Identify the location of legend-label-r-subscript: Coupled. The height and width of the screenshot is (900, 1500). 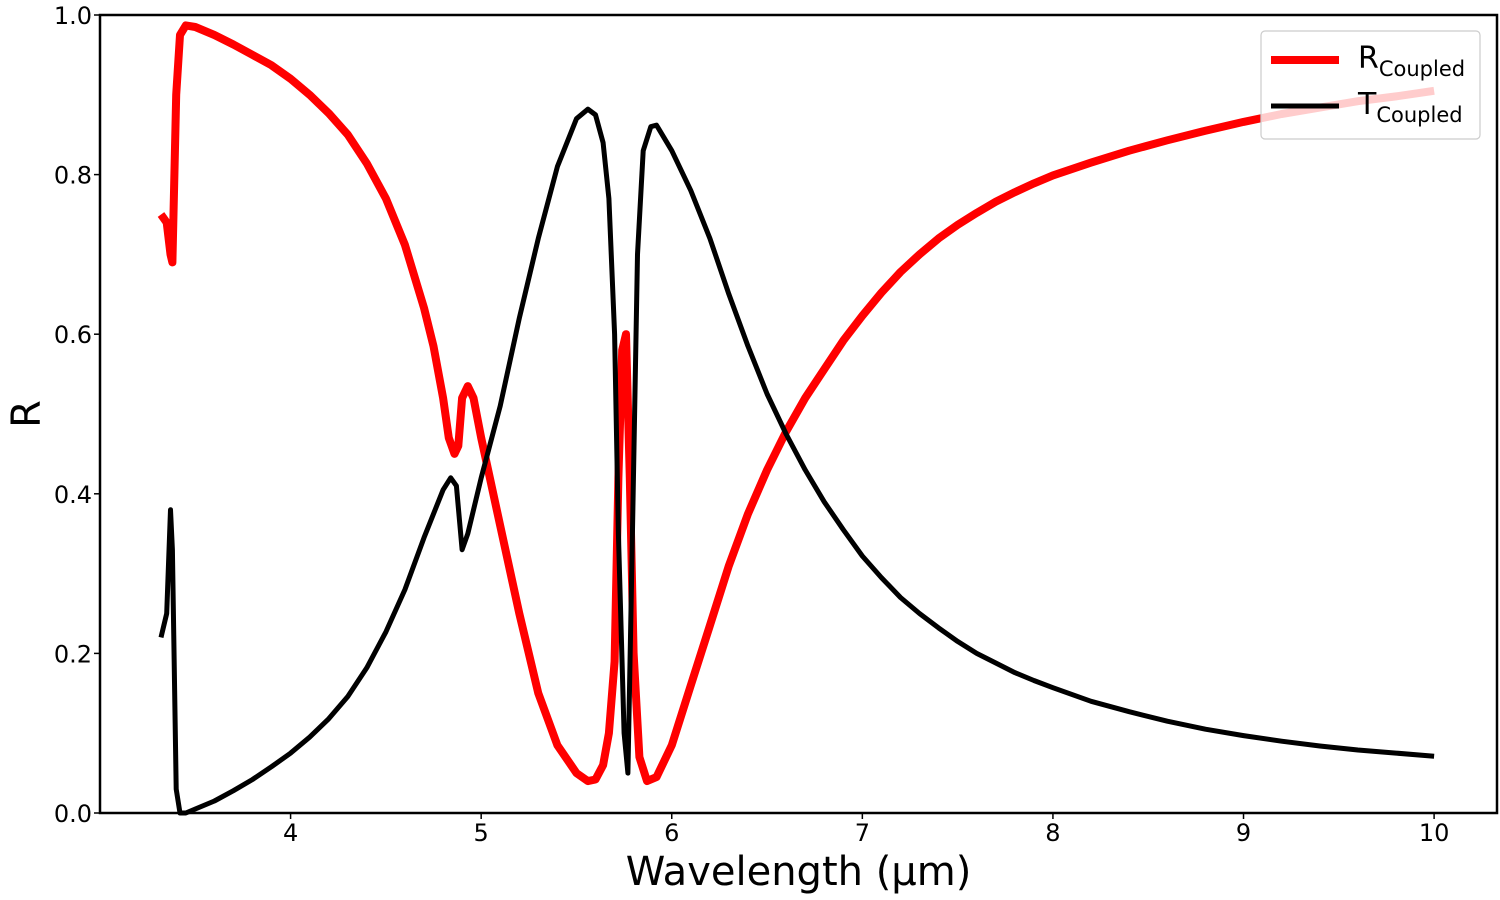
(1422, 69).